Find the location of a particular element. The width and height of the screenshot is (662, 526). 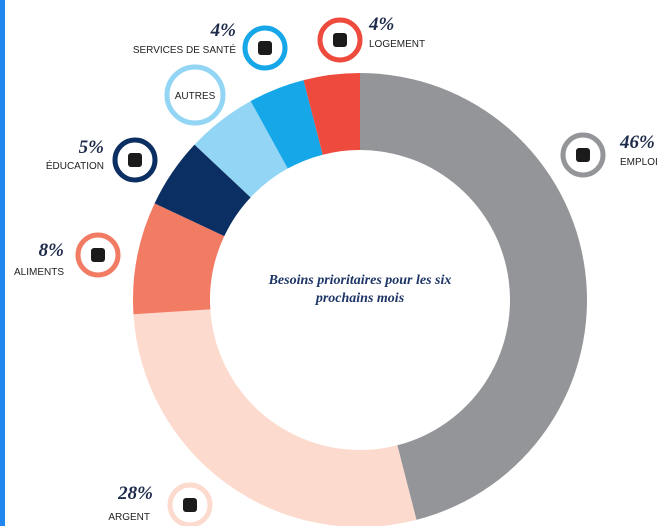

label-group: AUTRES is located at coordinates (195, 95).